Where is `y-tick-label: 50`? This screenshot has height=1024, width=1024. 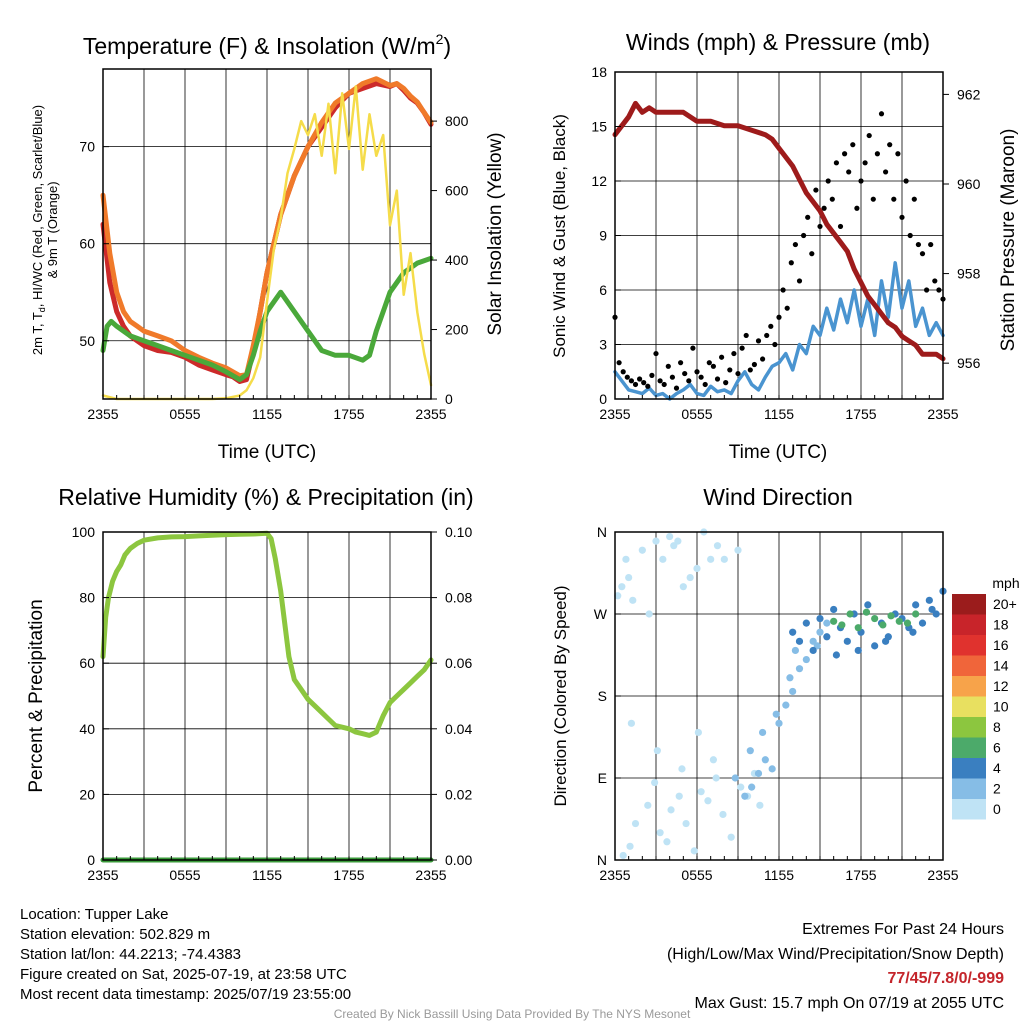 y-tick-label: 50 is located at coordinates (87, 341).